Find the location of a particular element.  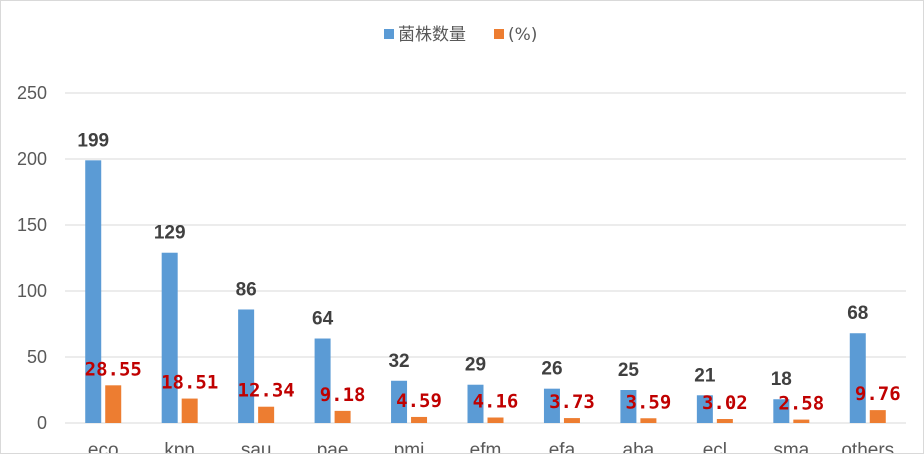

x-category-label: others is located at coordinates (867, 446).